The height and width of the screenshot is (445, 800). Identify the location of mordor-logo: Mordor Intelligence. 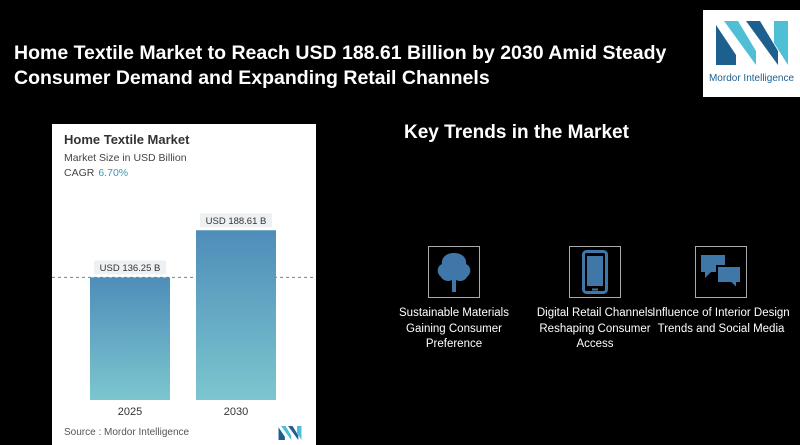
(751, 53).